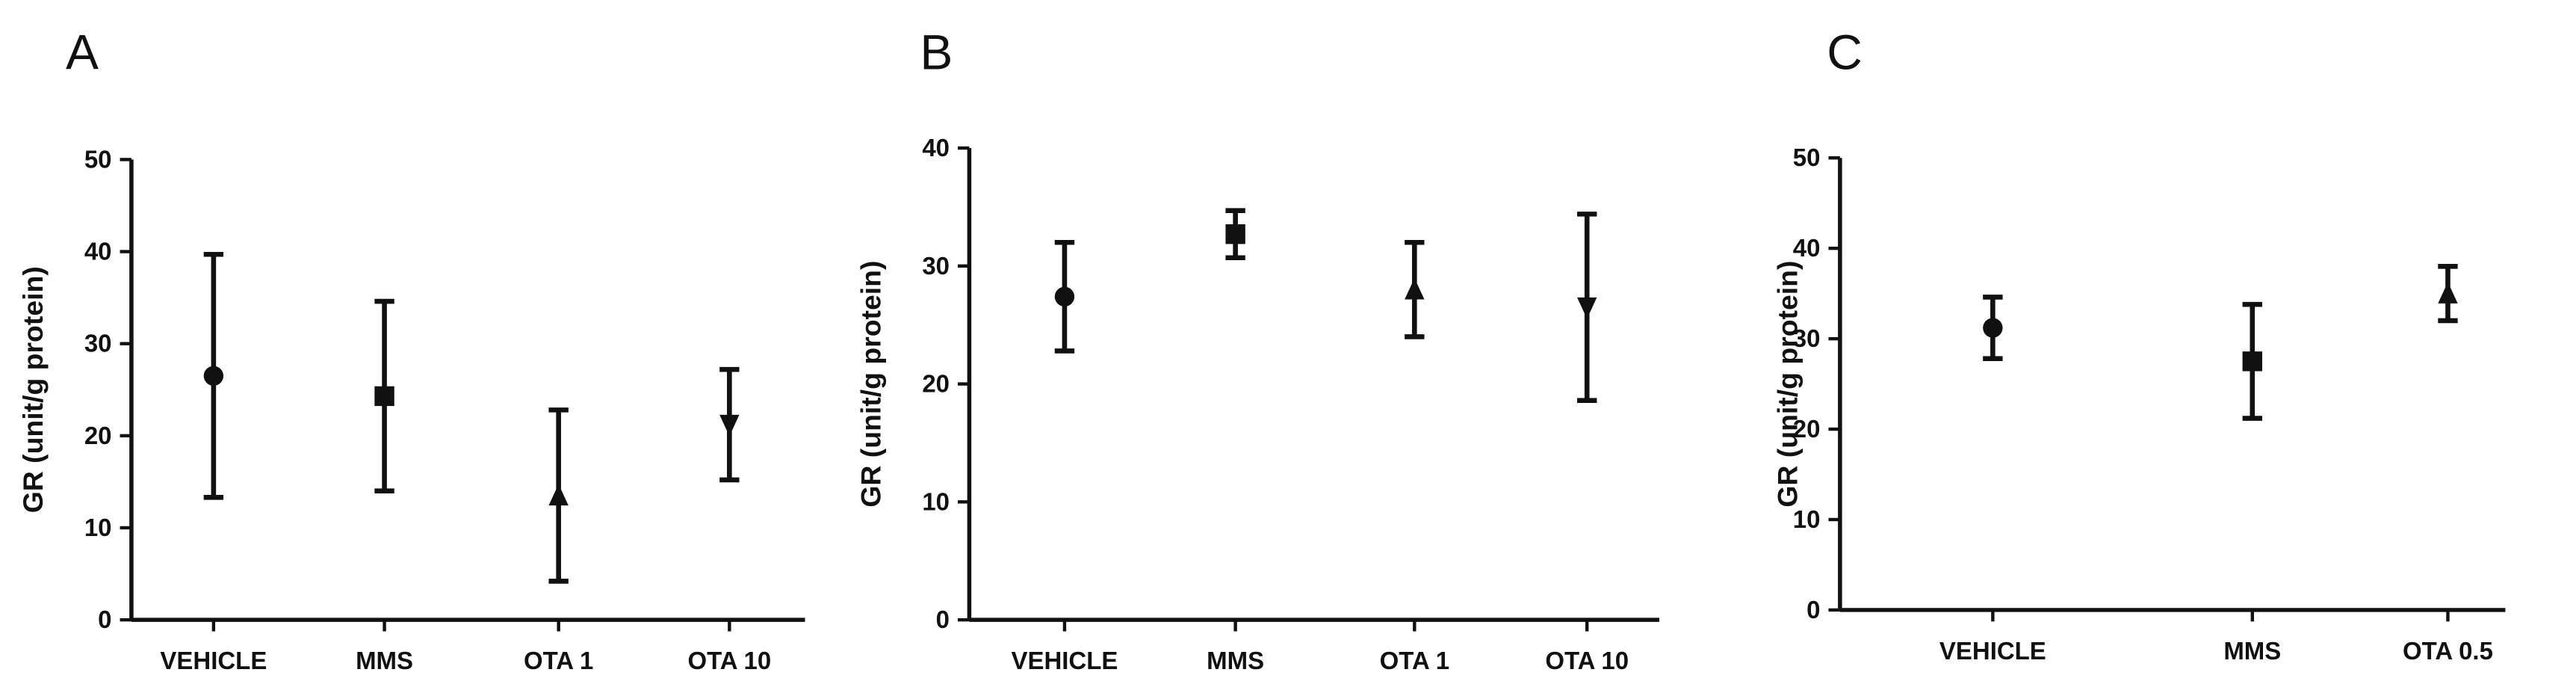 The width and height of the screenshot is (2576, 696). What do you see at coordinates (82, 51) in the screenshot?
I see `panel-label: A` at bounding box center [82, 51].